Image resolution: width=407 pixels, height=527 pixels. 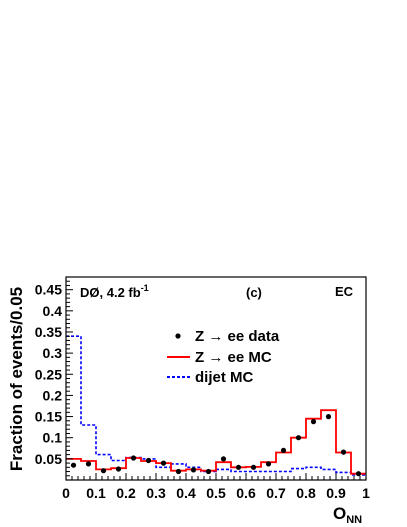 What do you see at coordinates (216, 493) in the screenshot?
I see `x-tick-label: 0.5` at bounding box center [216, 493].